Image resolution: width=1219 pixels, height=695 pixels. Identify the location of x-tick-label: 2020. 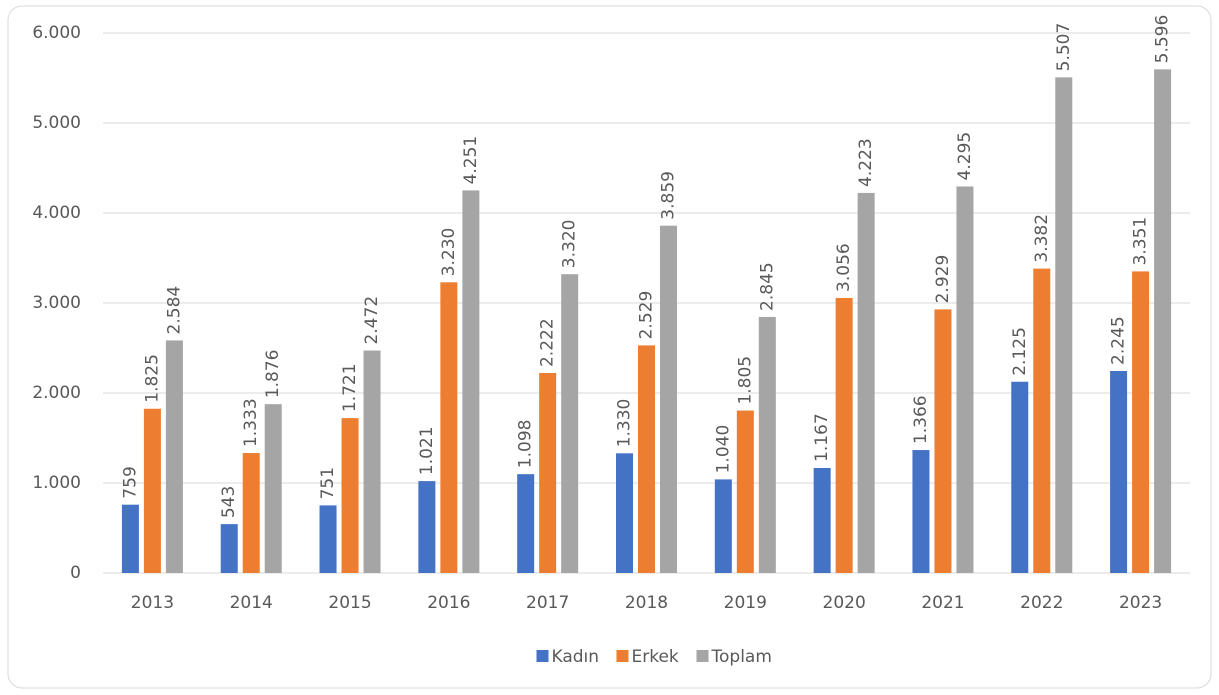
(844, 603).